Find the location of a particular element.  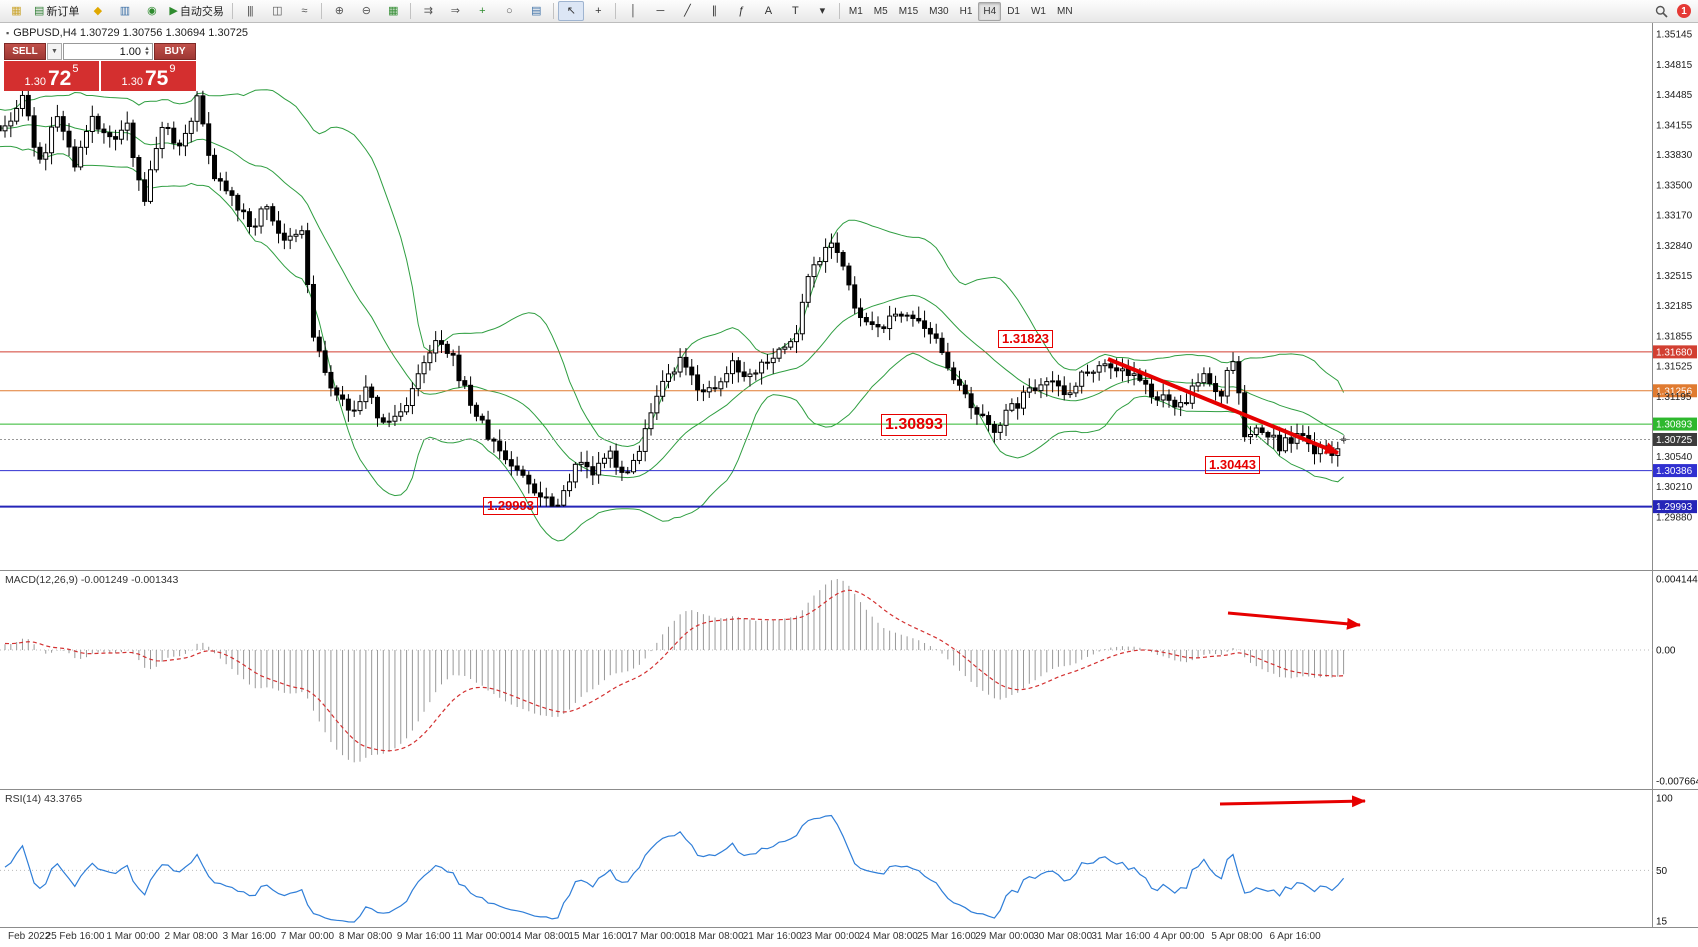

data-window-button: ▤ is located at coordinates (536, 11).